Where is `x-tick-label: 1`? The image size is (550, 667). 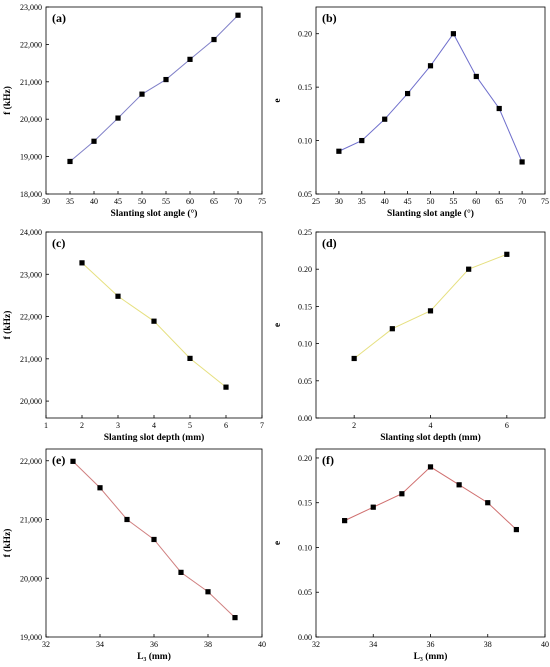
x-tick-label: 1 is located at coordinates (46, 425).